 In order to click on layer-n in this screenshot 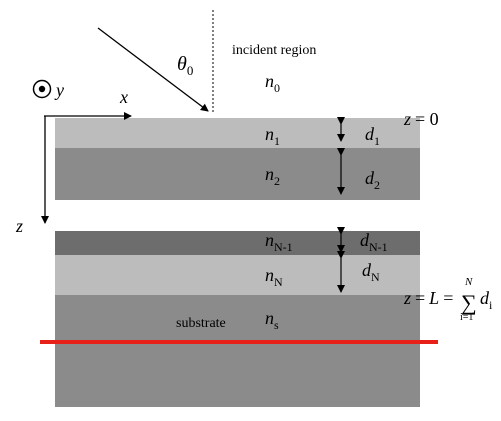, I will do `click(237, 275)`.